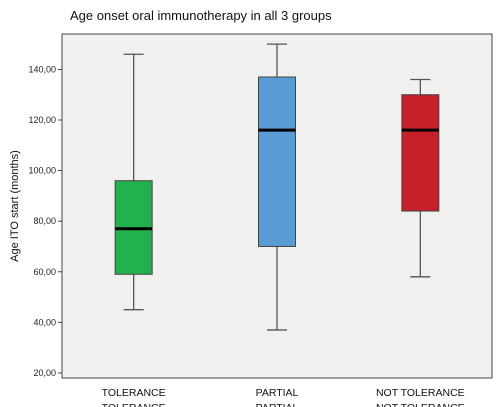  Describe the element at coordinates (42, 69) in the screenshot. I see `y-tick-label: 140,00` at that location.